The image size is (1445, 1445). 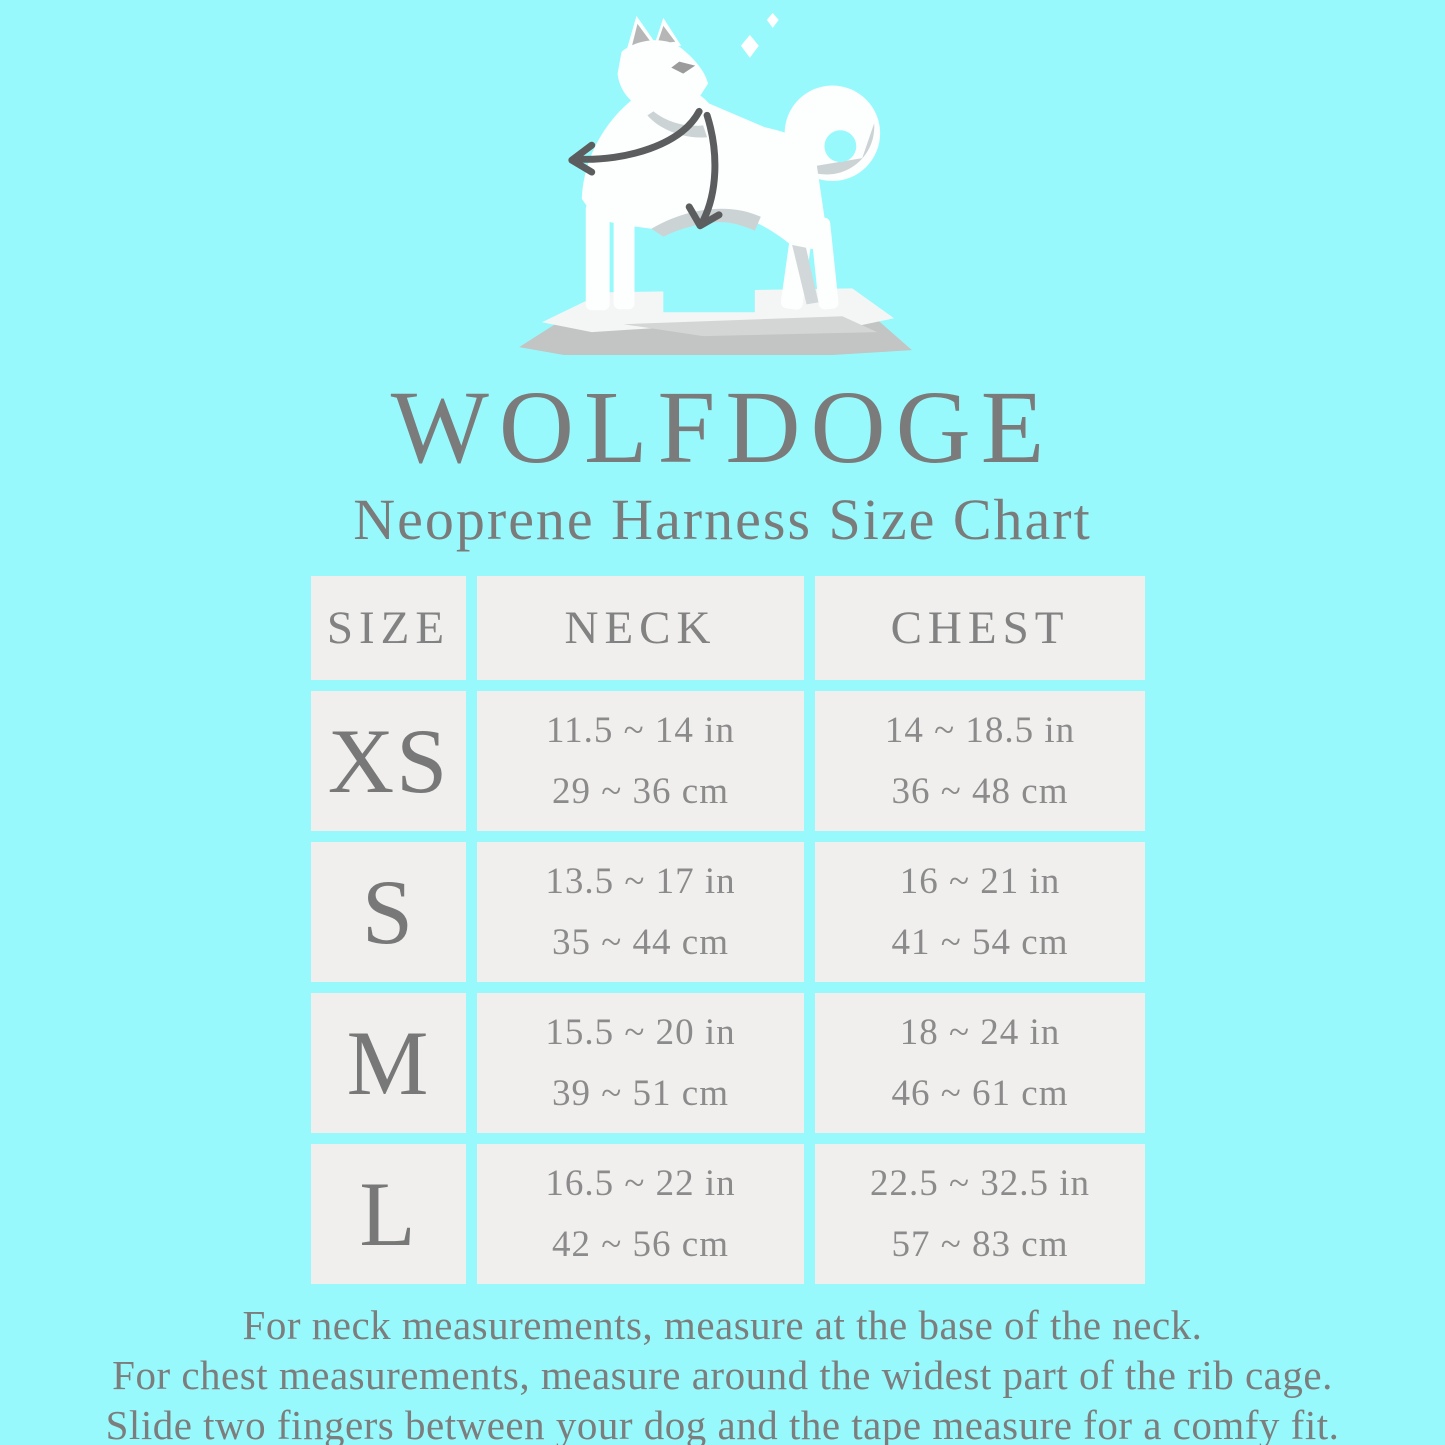 I want to click on tail-shadow, so click(x=838, y=149).